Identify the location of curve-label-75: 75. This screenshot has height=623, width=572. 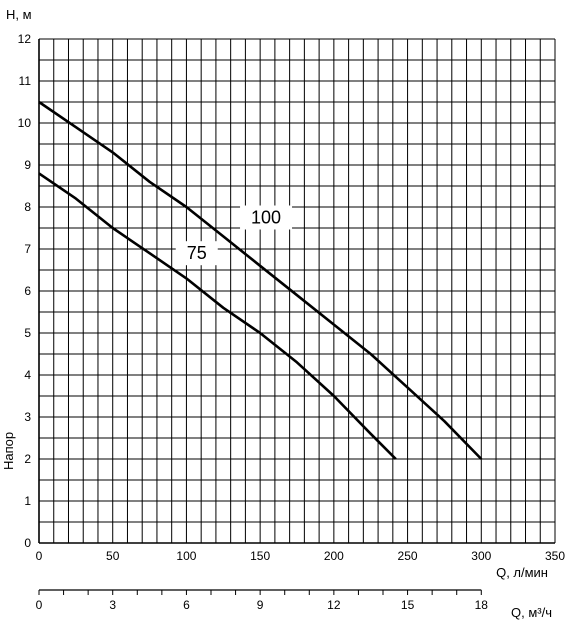
(197, 253).